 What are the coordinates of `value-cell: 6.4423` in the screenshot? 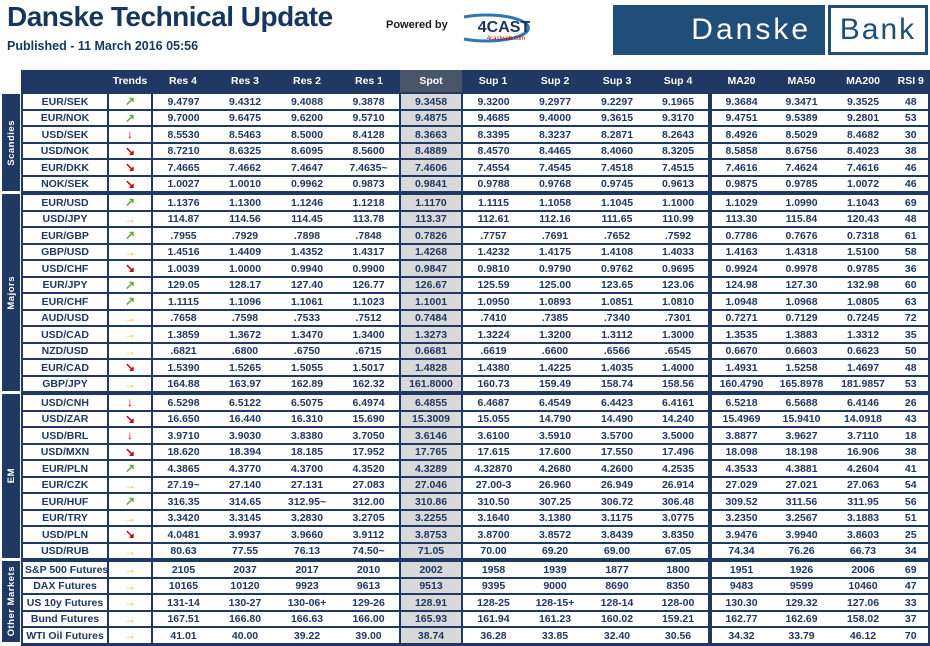 It's located at (617, 401).